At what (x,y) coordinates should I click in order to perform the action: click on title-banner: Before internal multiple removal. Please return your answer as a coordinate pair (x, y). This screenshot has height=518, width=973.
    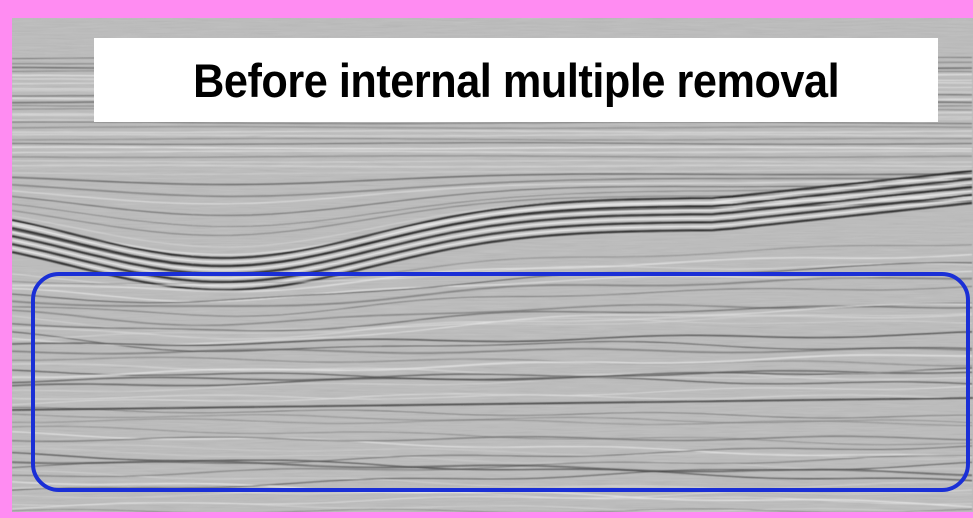
    Looking at the image, I should click on (516, 80).